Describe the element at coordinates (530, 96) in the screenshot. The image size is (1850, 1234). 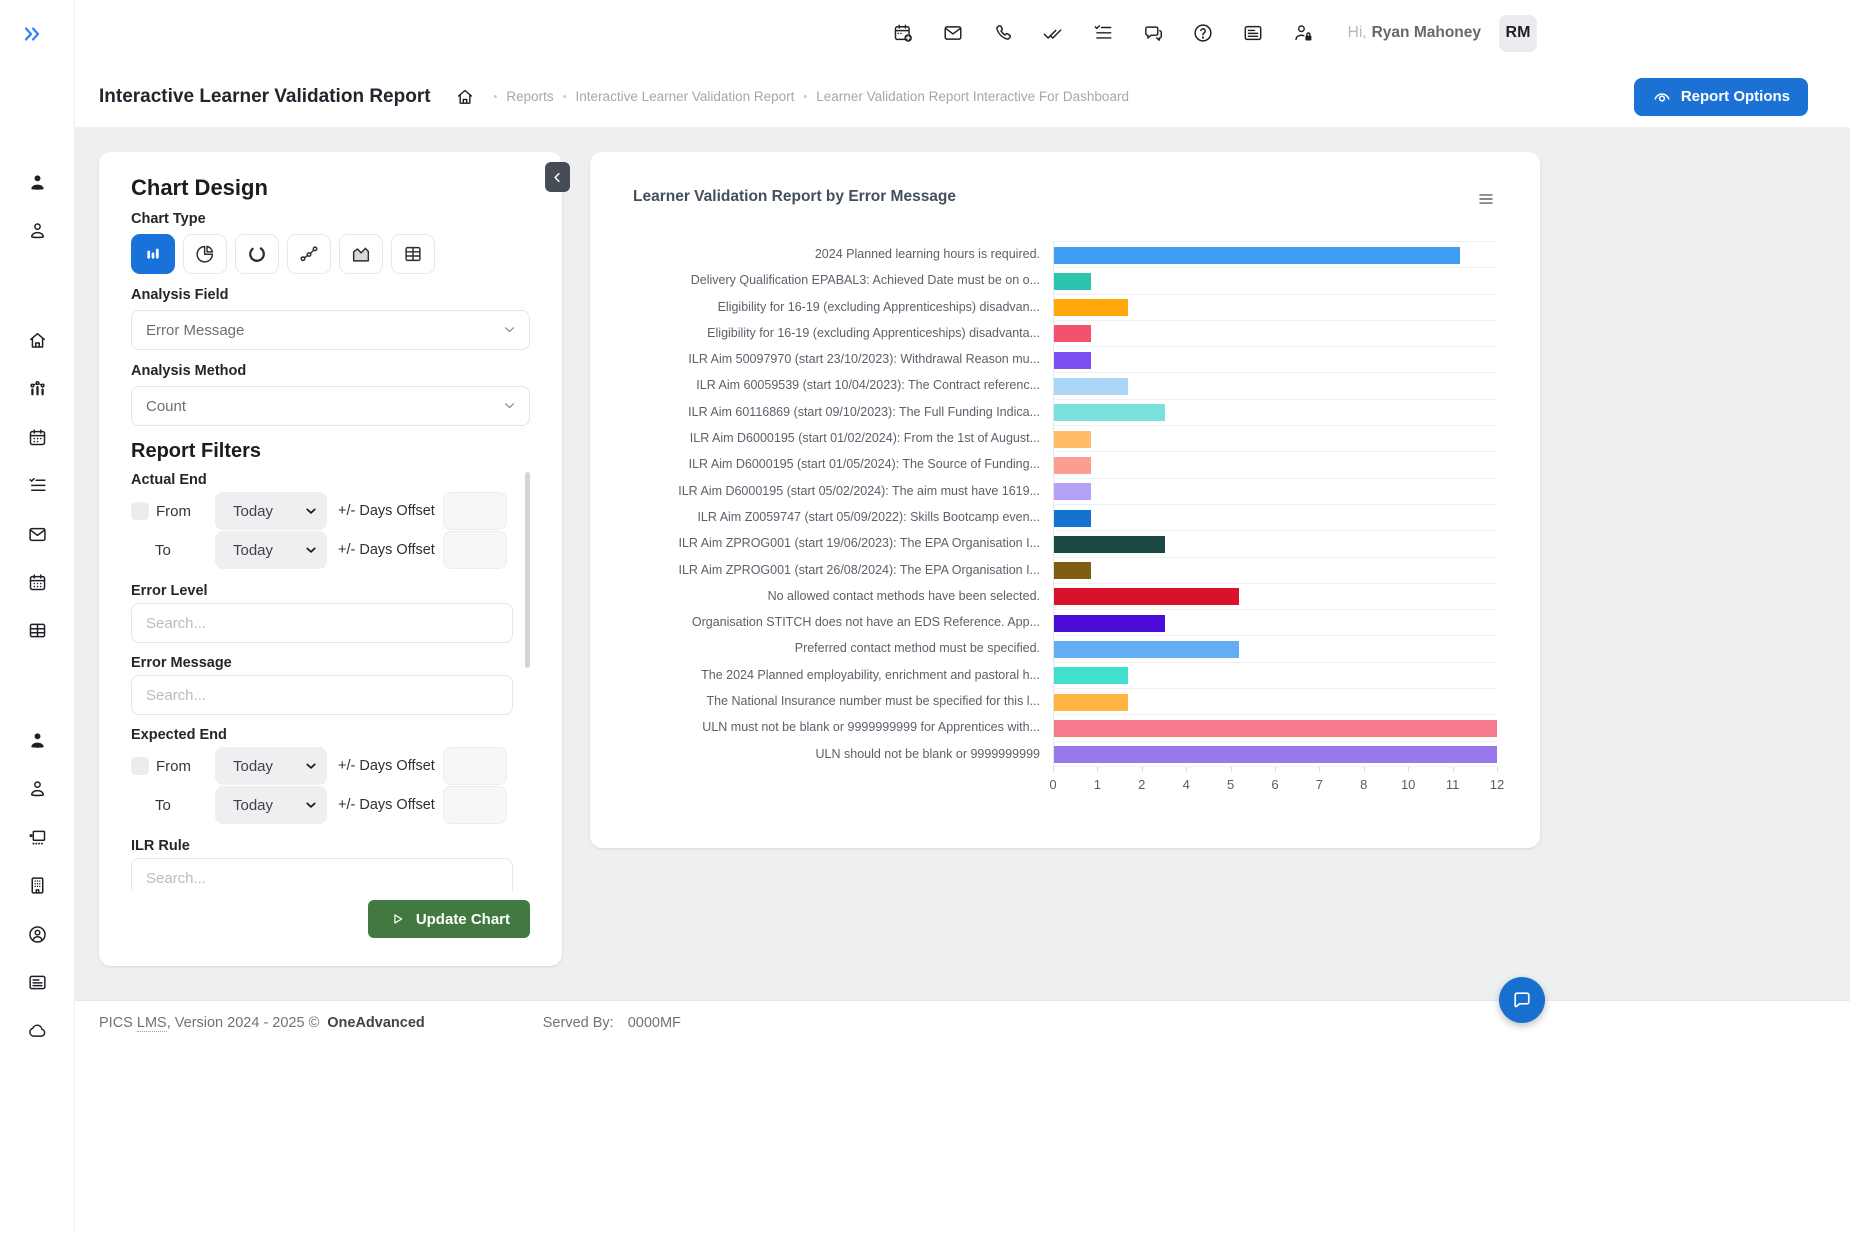
I see `breadcrumb-item: Reports` at that location.